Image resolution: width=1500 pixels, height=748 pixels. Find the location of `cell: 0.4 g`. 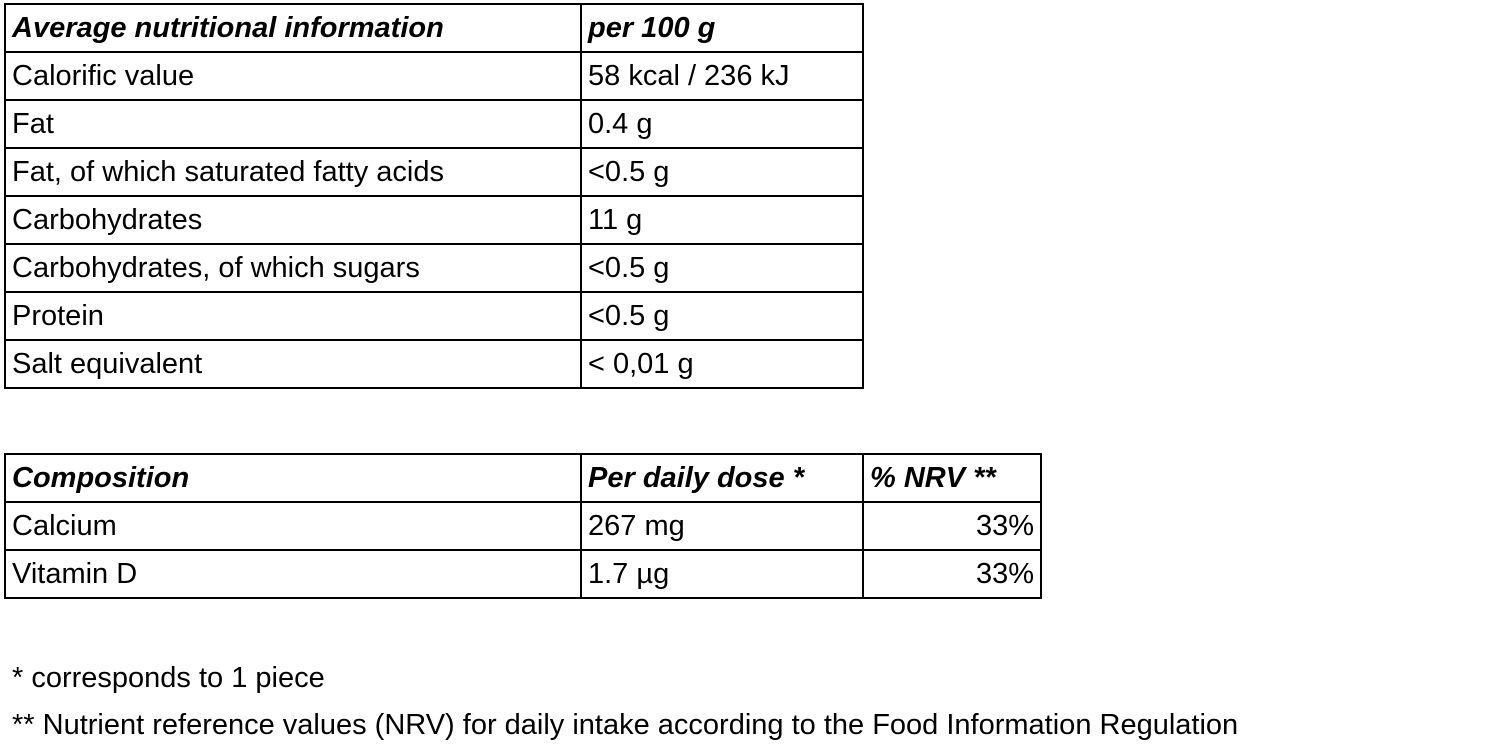

cell: 0.4 g is located at coordinates (722, 124).